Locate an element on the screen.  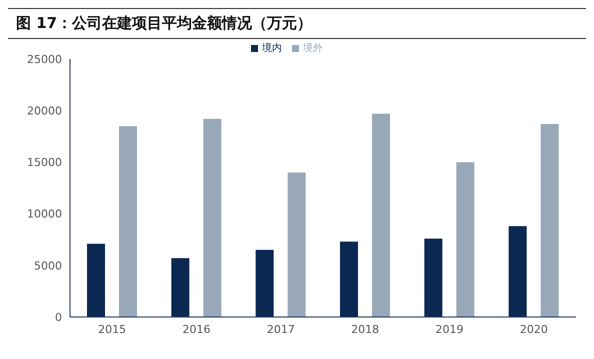
legend-label: 境内 is located at coordinates (272, 48).